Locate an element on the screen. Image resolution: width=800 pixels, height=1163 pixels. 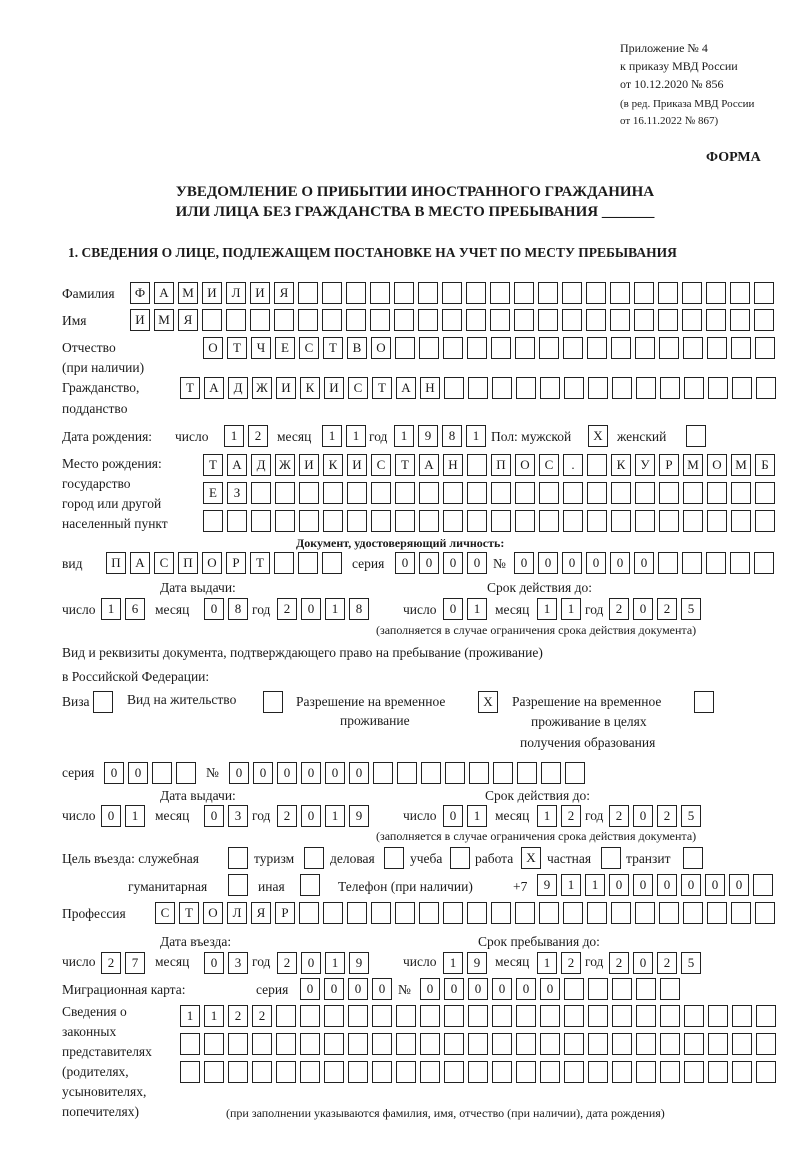
right-series-cell: 0 is located at coordinates (114, 773).